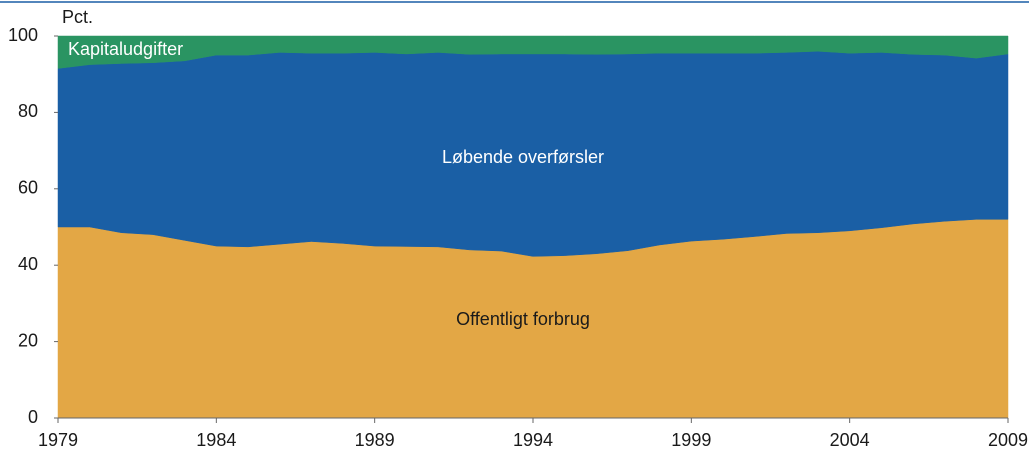 Image resolution: width=1029 pixels, height=455 pixels. What do you see at coordinates (533, 52) in the screenshot?
I see `area` at bounding box center [533, 52].